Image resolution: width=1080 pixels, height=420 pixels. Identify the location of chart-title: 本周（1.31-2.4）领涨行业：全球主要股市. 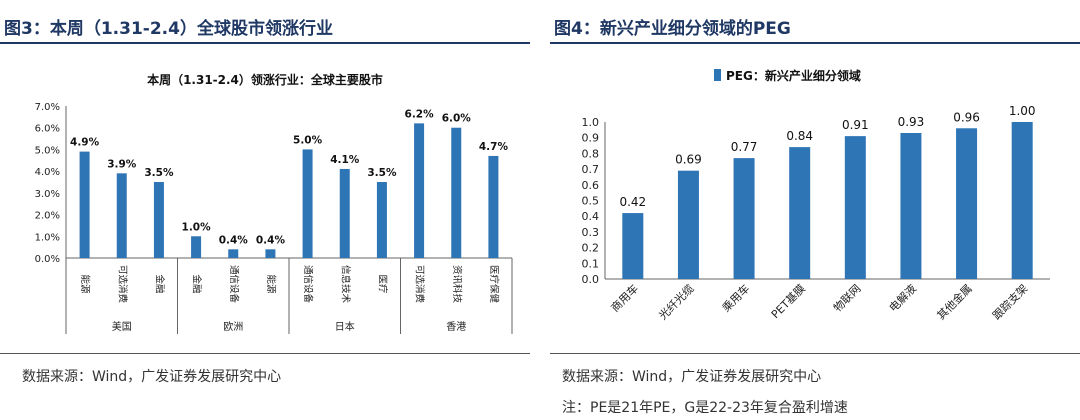
(265, 79).